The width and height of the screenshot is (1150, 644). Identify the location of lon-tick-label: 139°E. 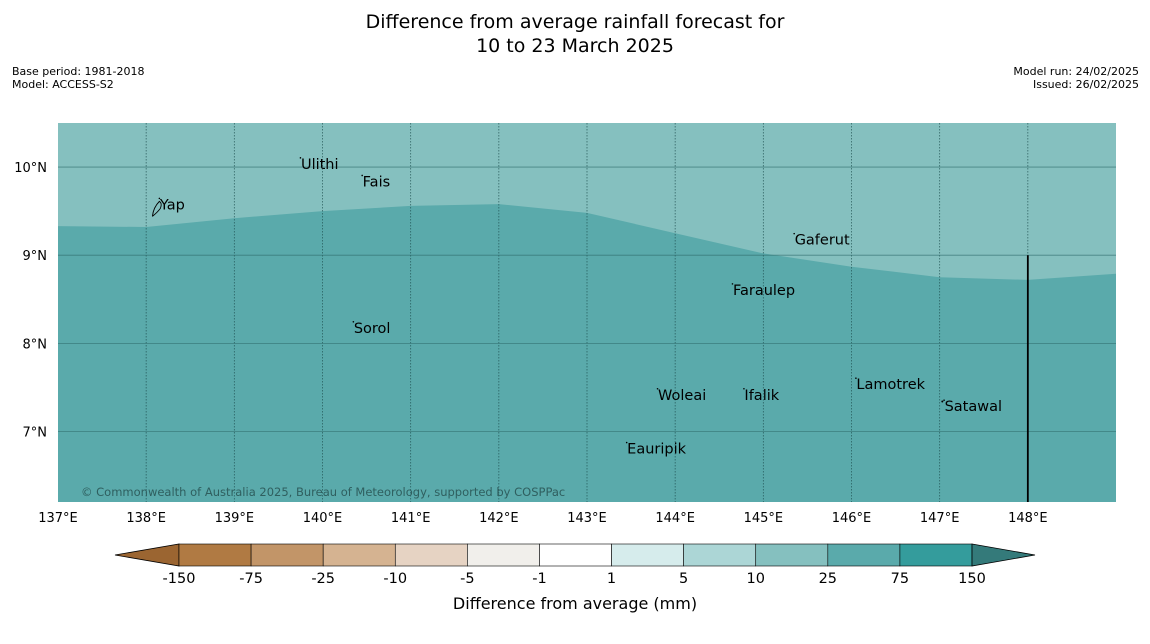
(235, 518).